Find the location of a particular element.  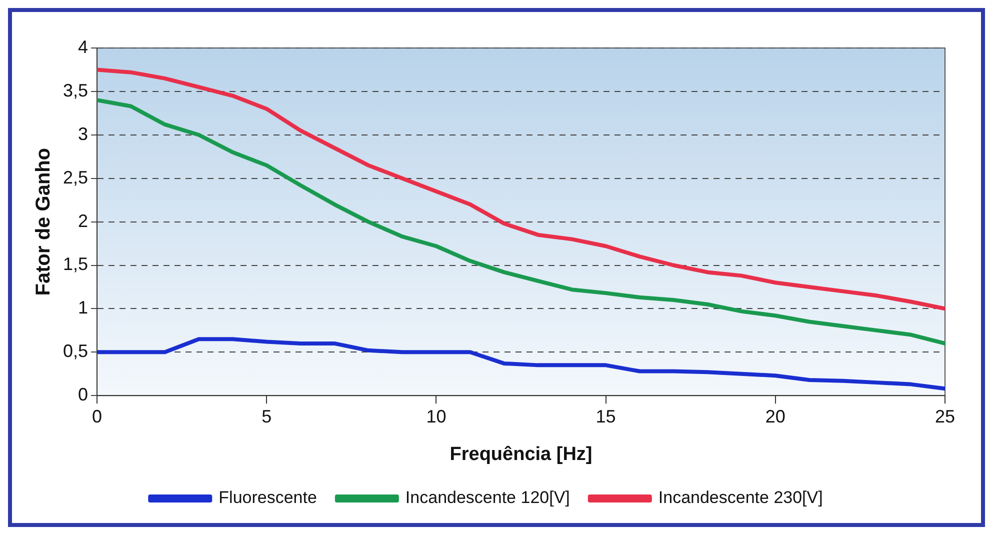

x-tick-label: 5 is located at coordinates (267, 416).